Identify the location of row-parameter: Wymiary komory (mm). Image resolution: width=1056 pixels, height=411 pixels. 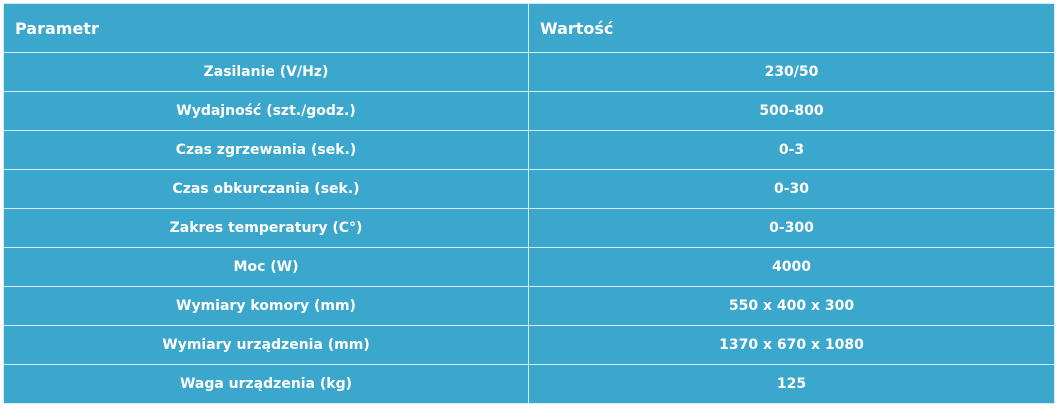
(266, 306).